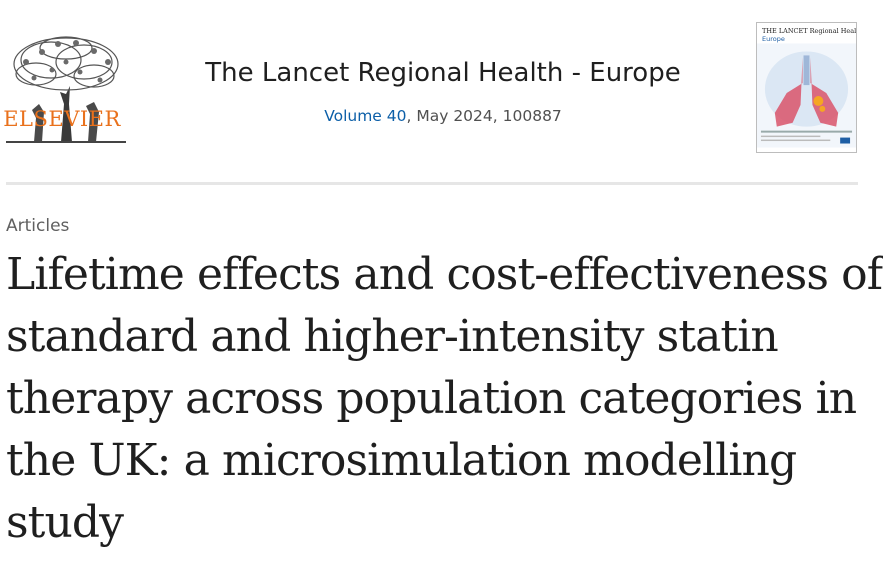 Image resolution: width=883 pixels, height=580 pixels. I want to click on cover-title: THE LANCET Regional Health, so click(809, 31).